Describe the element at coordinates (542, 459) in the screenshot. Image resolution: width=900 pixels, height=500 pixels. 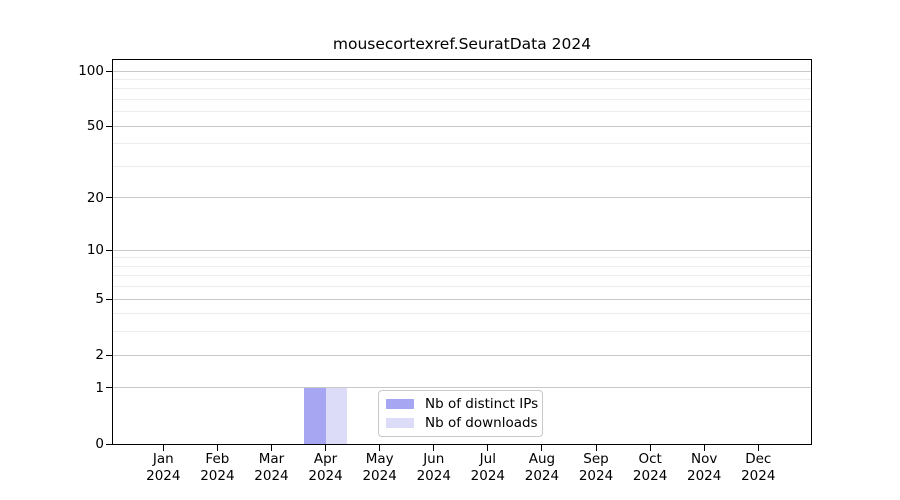
I see `x-tick-month: Aug` at that location.